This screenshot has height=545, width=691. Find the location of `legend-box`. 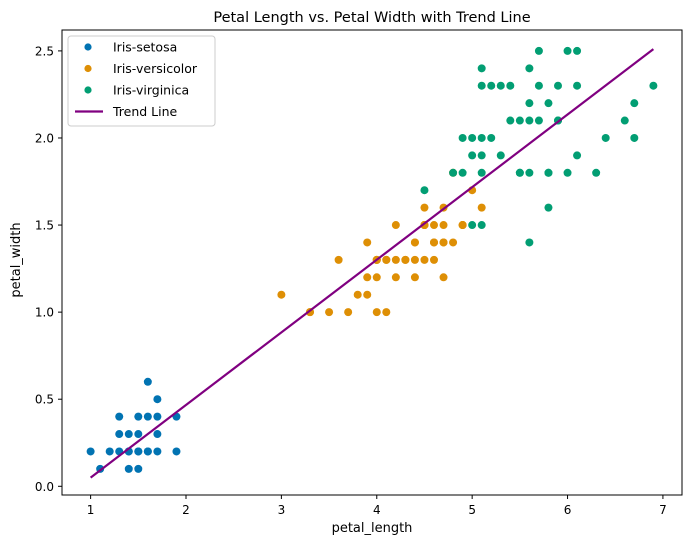

legend-box is located at coordinates (141, 81).